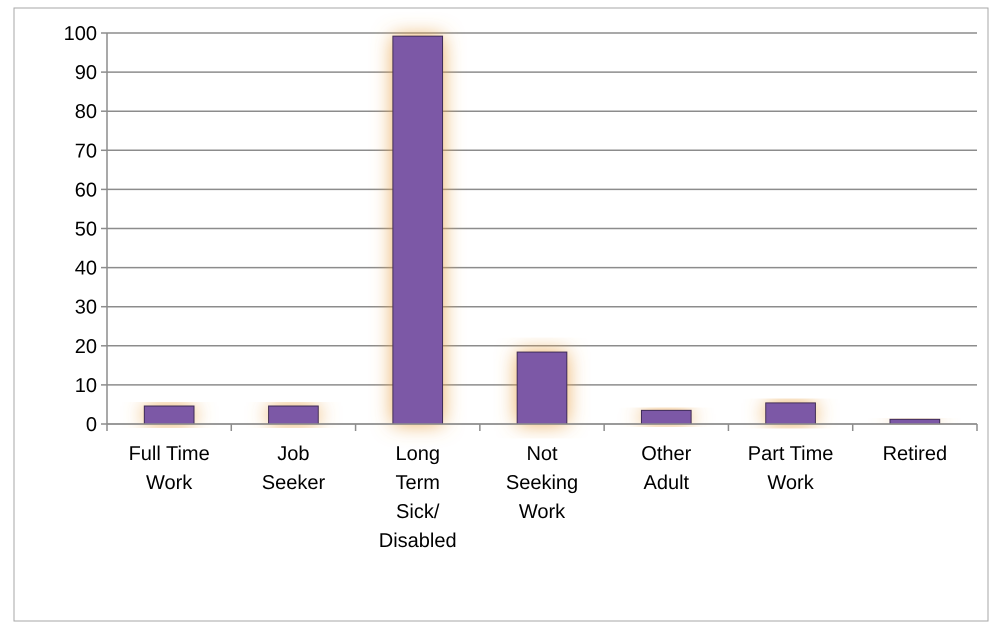 Image resolution: width=994 pixels, height=627 pixels. I want to click on y-tick-label: 40, so click(85, 269).